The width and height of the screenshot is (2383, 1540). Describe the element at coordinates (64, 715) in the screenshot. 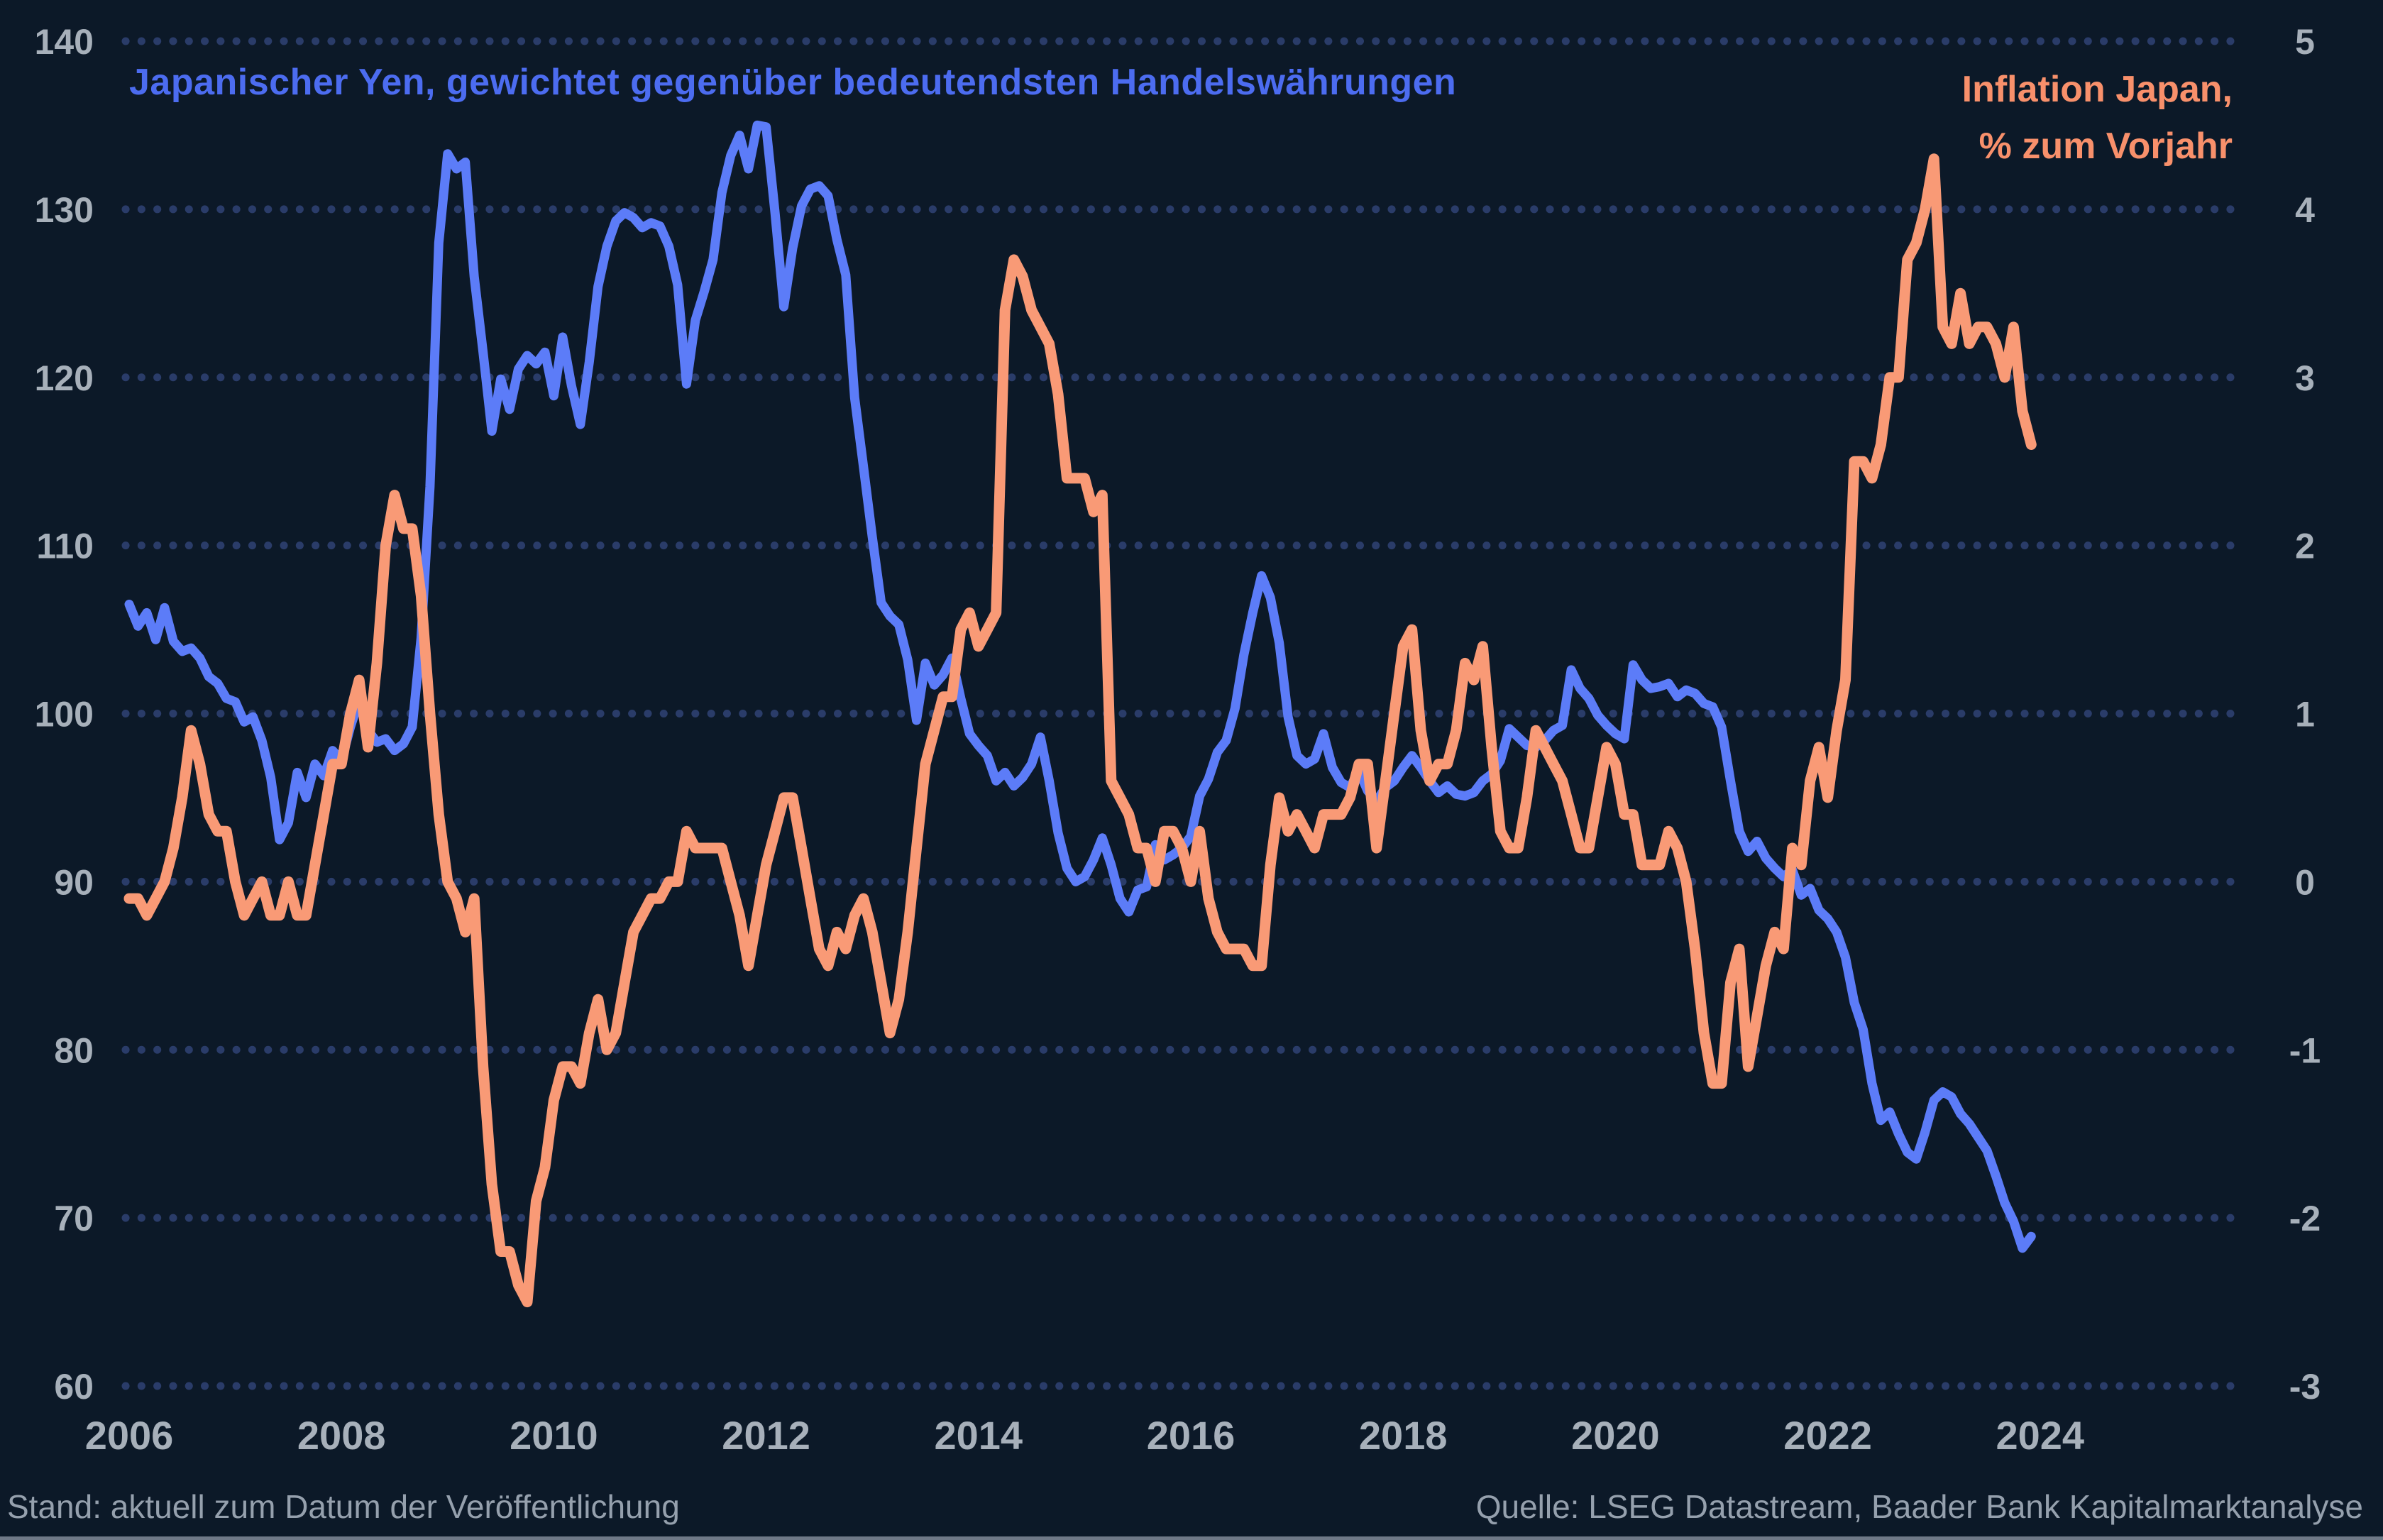

I see `left-axis-tick-100: 100` at that location.